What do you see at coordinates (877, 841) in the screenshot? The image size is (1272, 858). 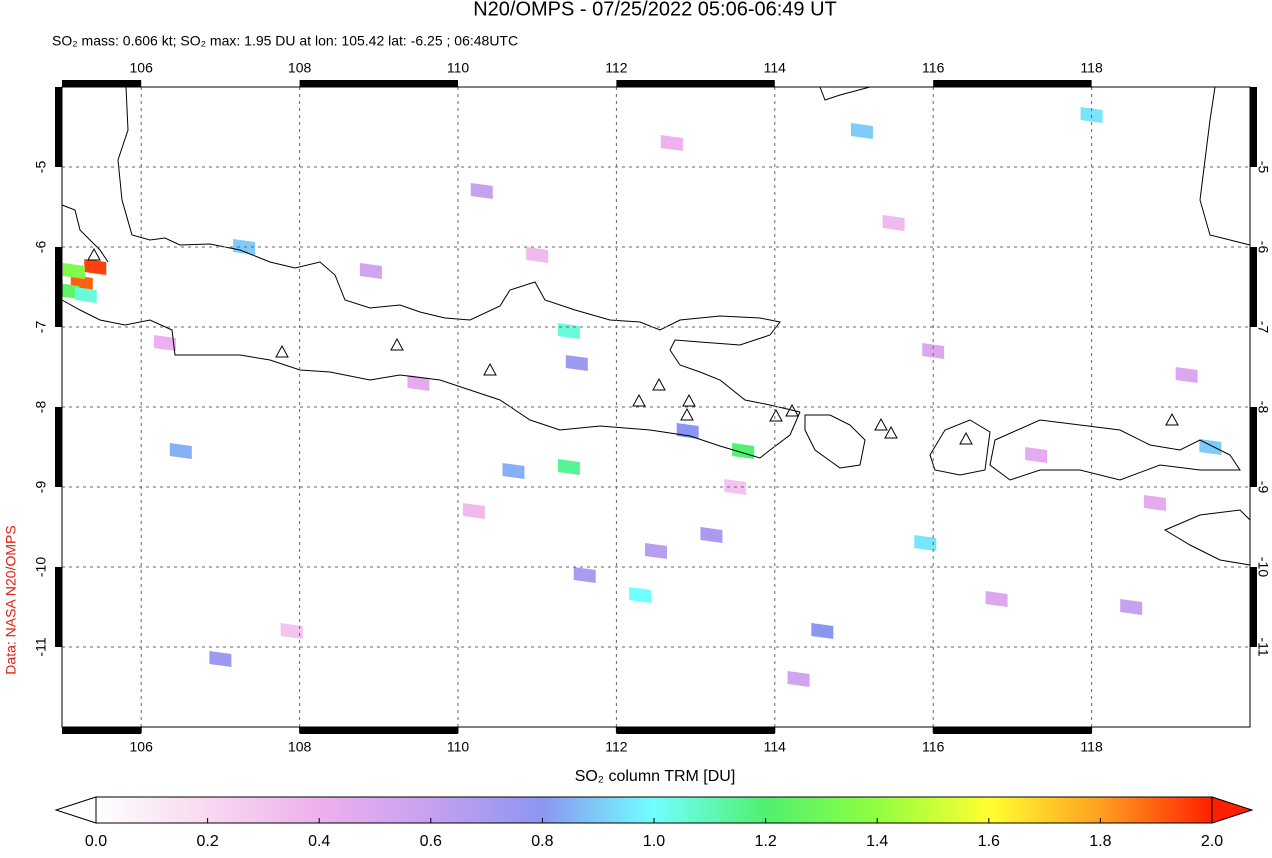 I see `colorbar-tick-label: 1.4` at bounding box center [877, 841].